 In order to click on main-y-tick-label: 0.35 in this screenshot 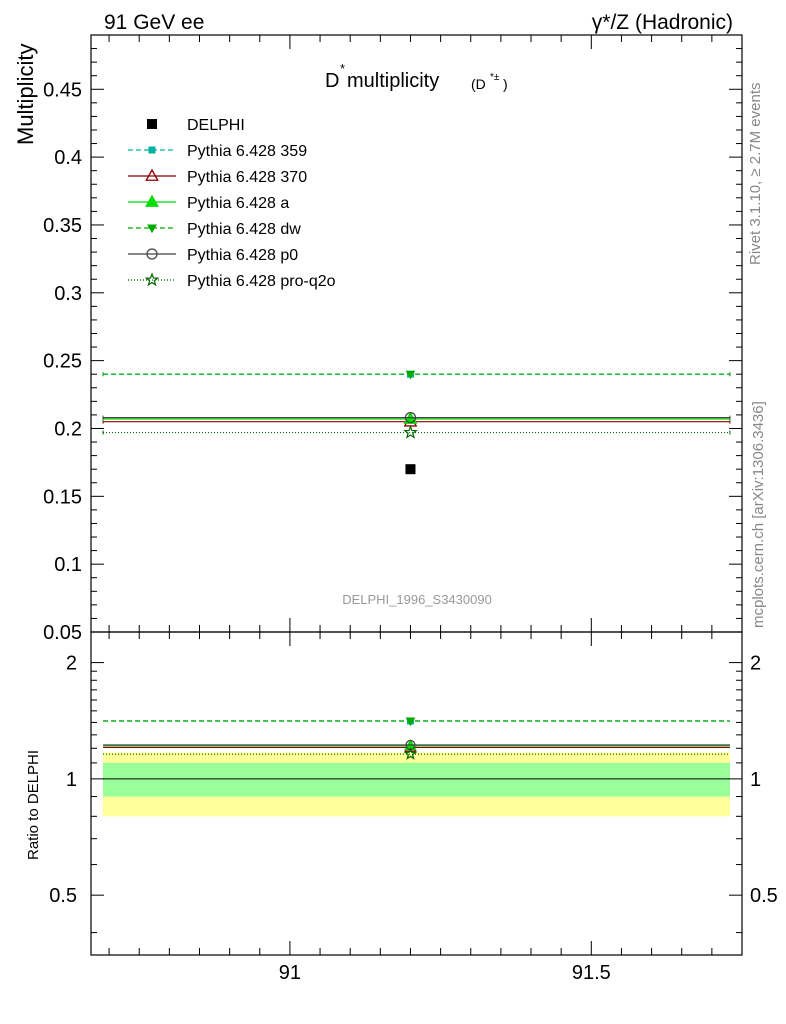, I will do `click(62, 226)`.